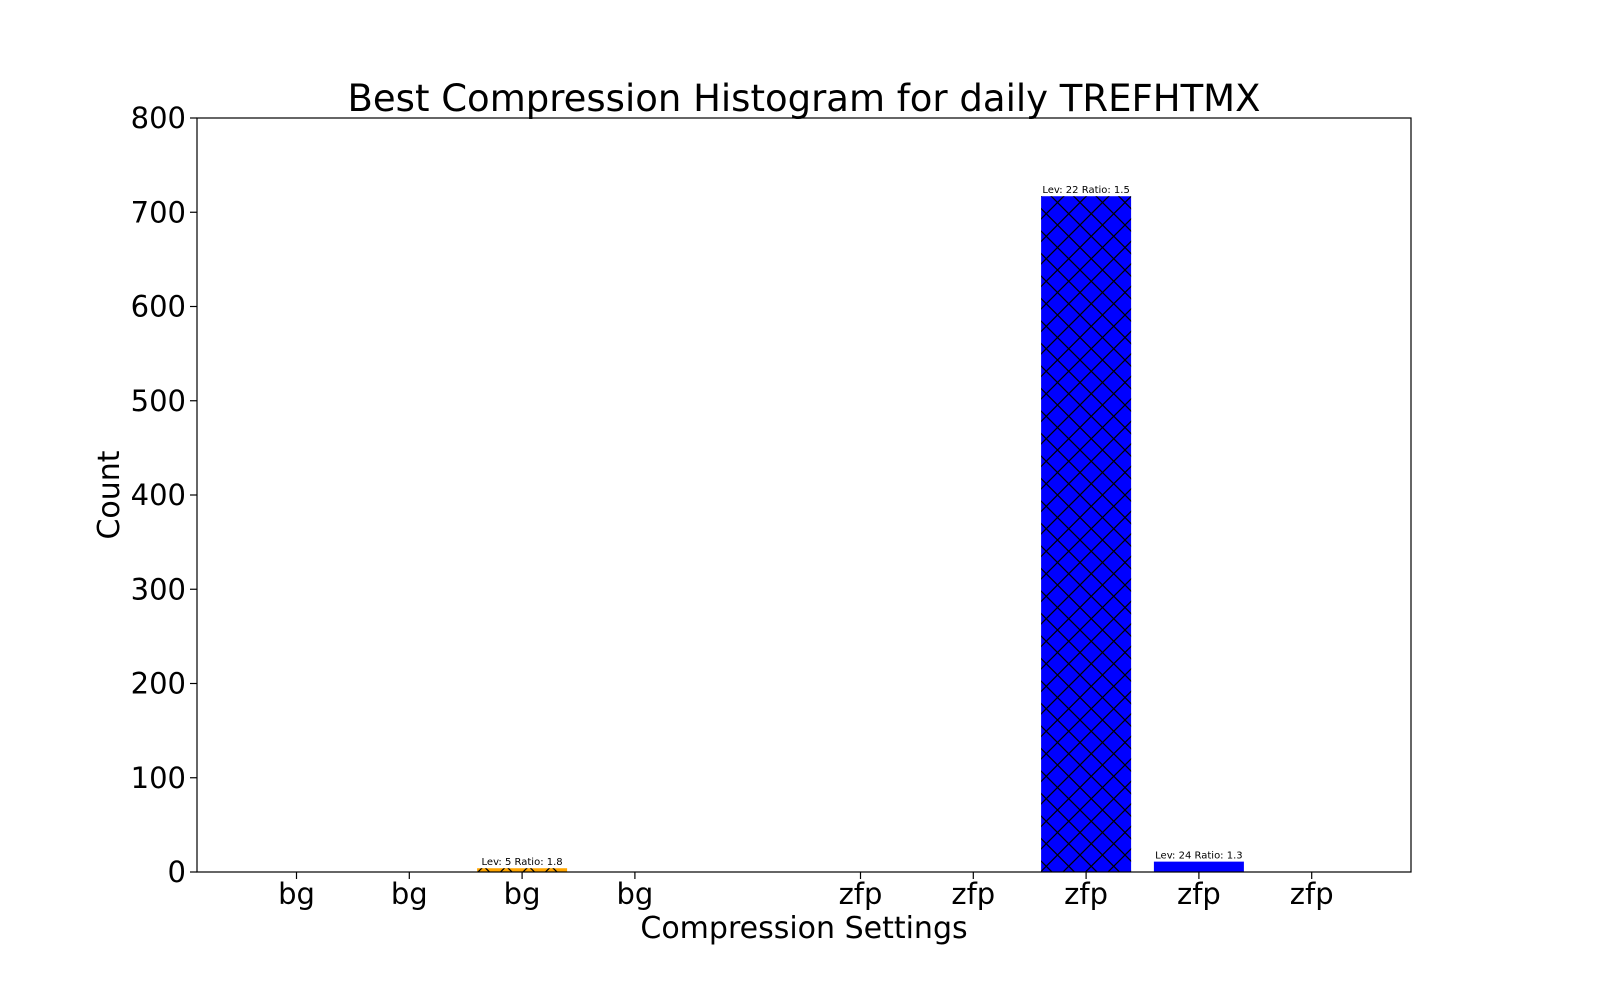  I want to click on x-axis-label: Compression Settings, so click(803, 928).